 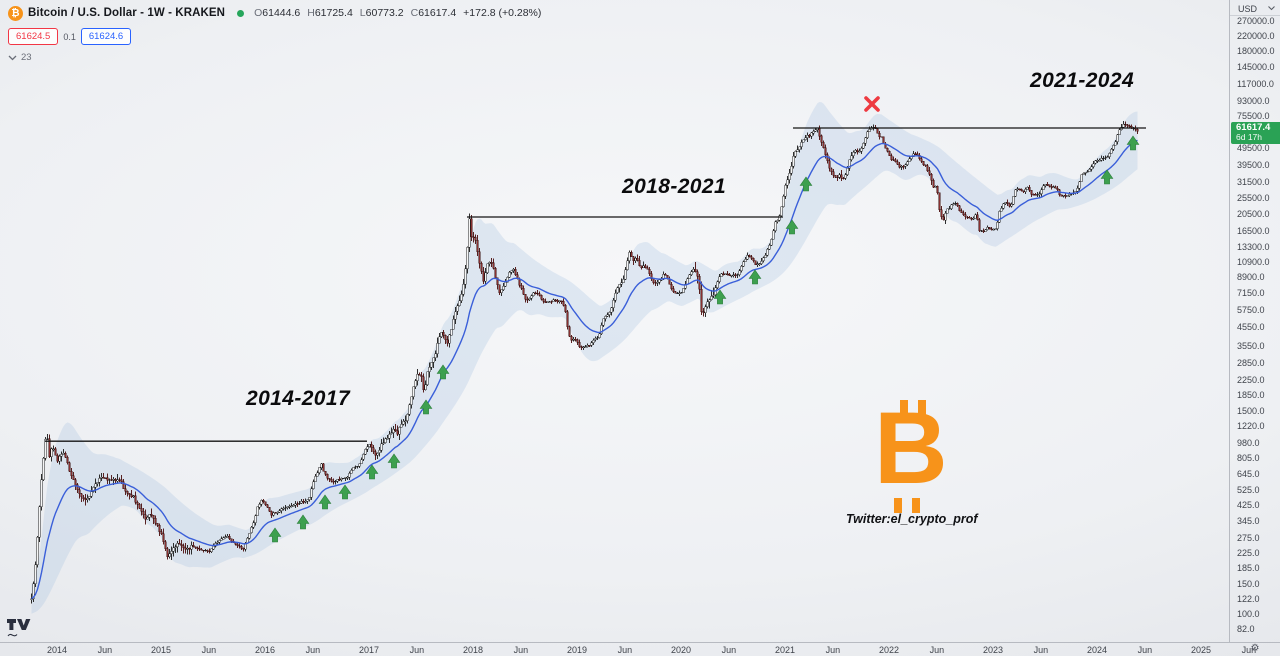 What do you see at coordinates (298, 398) in the screenshot?
I see `cycle-label: 2014-2017` at bounding box center [298, 398].